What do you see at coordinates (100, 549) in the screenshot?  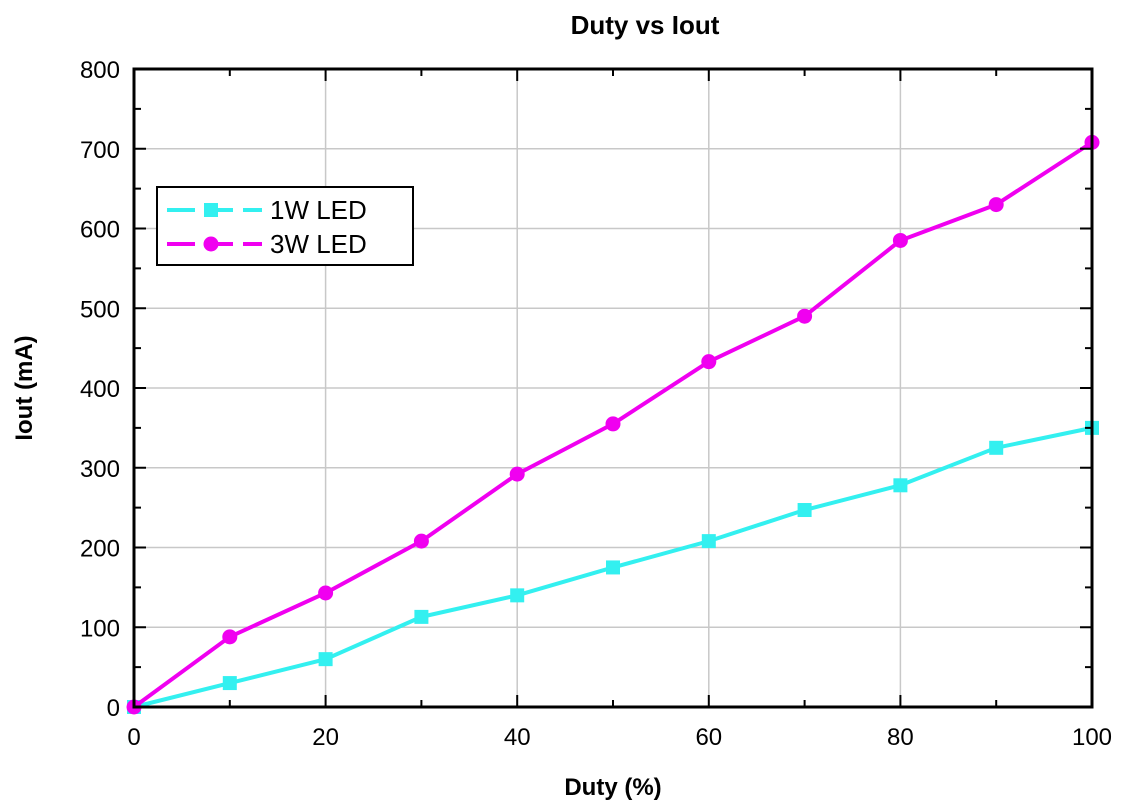 I see `y-tick-label: 200` at bounding box center [100, 549].